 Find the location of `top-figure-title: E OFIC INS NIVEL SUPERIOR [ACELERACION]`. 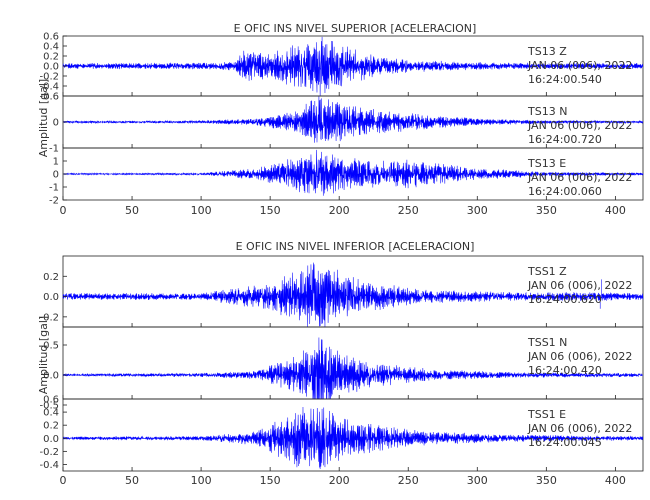

top-figure-title: E OFIC INS NIVEL SUPERIOR [ACELERACION] is located at coordinates (355, 28).